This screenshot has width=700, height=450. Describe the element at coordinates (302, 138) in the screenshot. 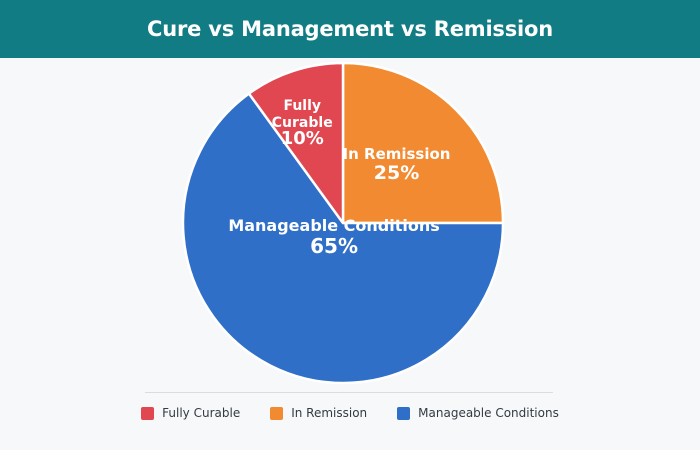

I see `slice-value-label: 10%` at that location.